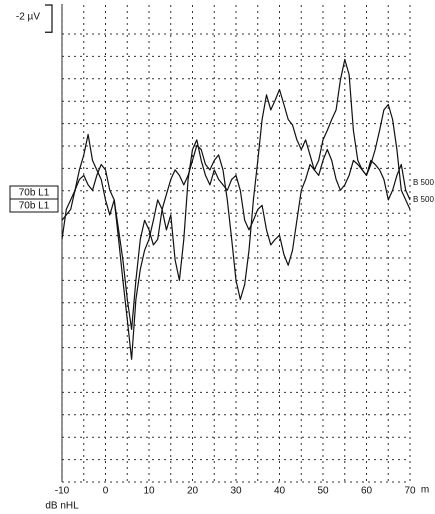  I want to click on x-tick-label: 70, so click(410, 491).